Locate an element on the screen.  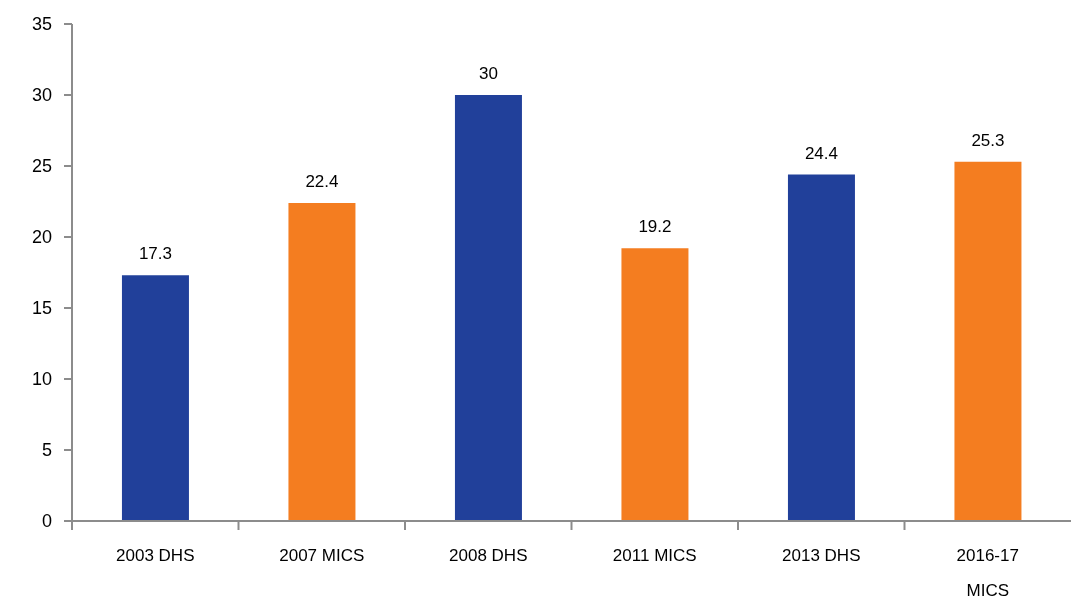
x-tick-label: 2011 MICS is located at coordinates (654, 555).